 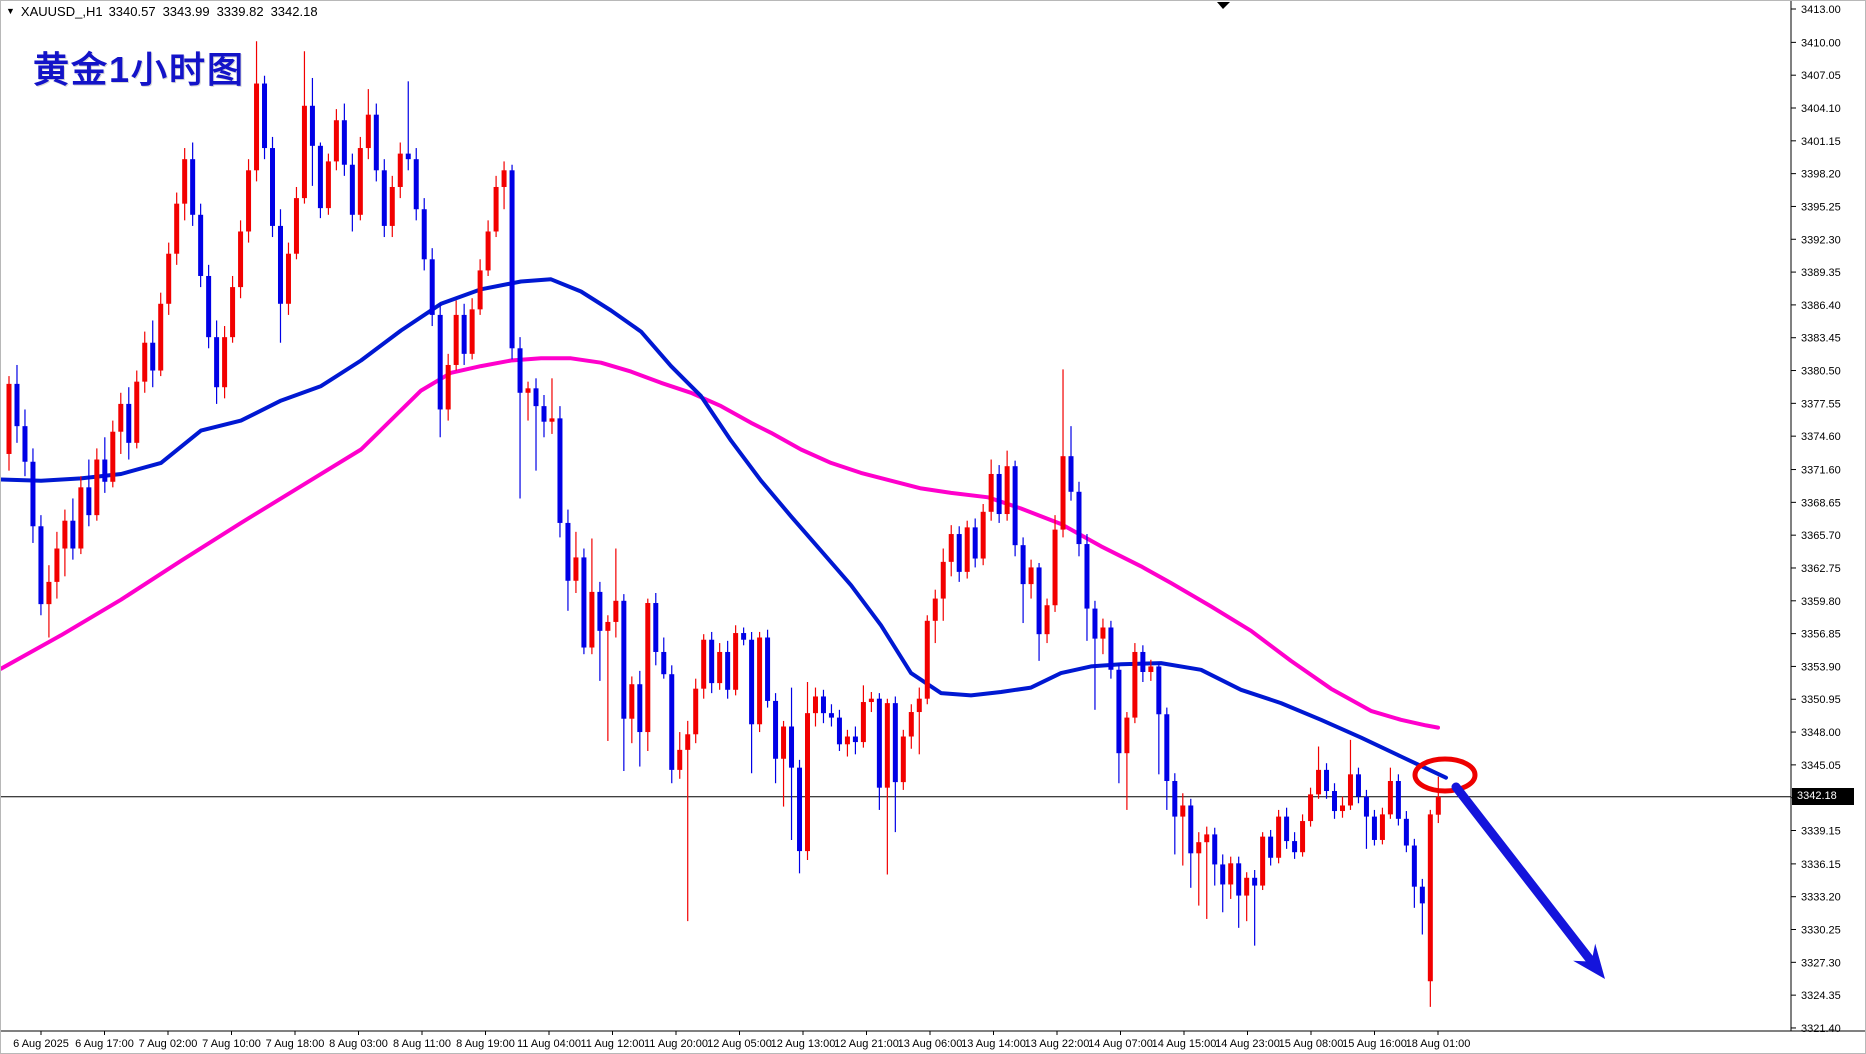 I want to click on trend-arrow-head, so click(x=1589, y=961).